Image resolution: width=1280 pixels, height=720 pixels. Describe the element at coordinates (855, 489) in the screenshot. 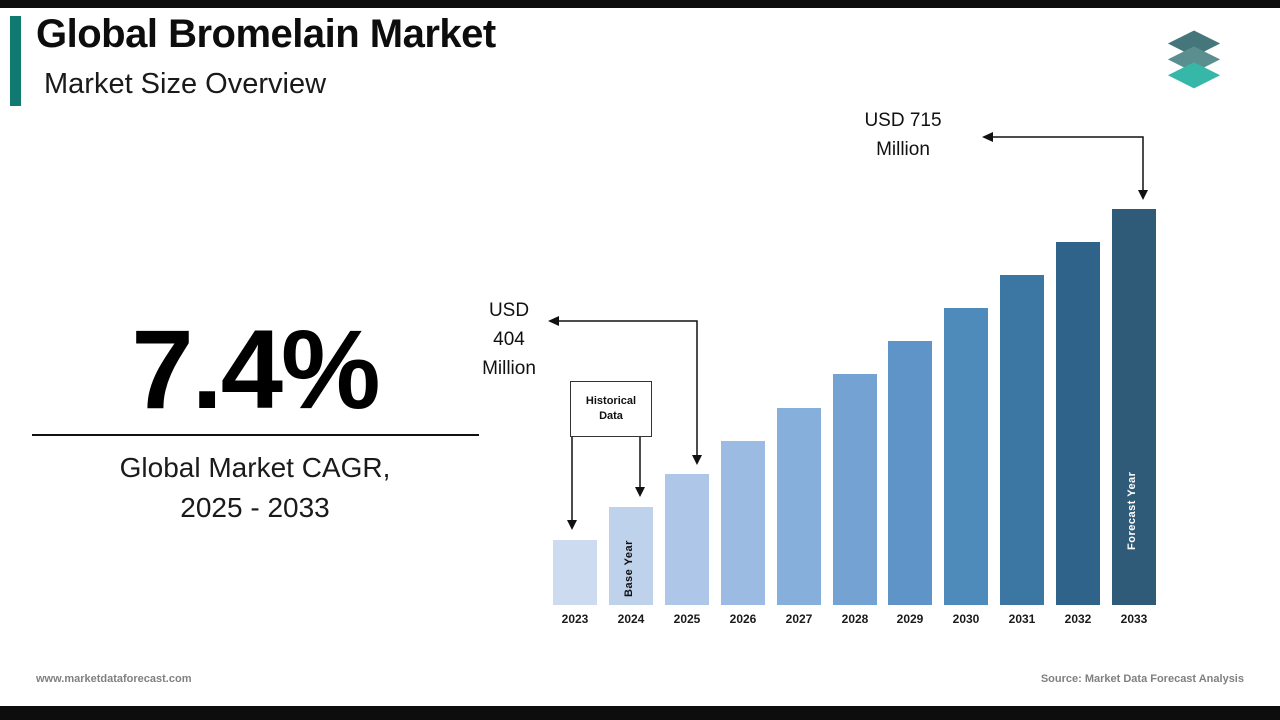

I see `bar-2028` at that location.